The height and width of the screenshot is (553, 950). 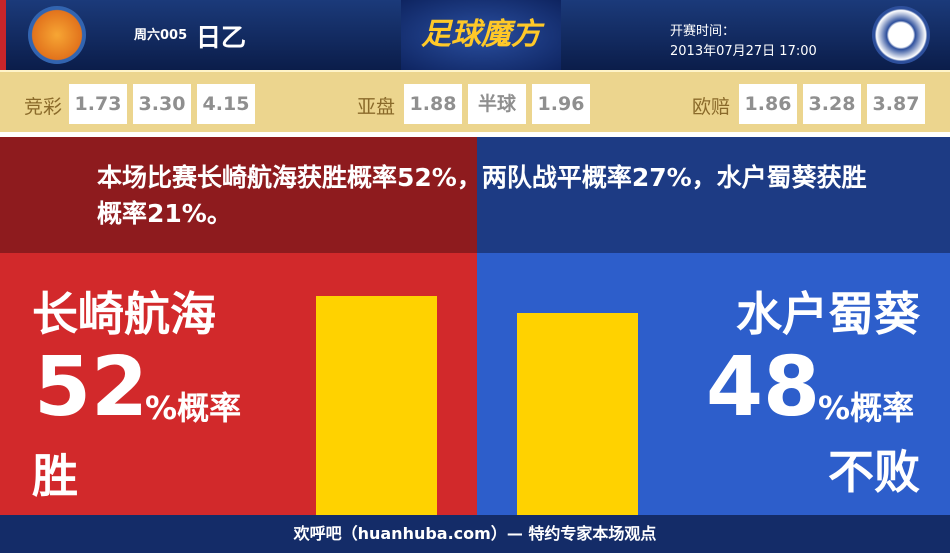 I want to click on home-team-logo, so click(x=57, y=35).